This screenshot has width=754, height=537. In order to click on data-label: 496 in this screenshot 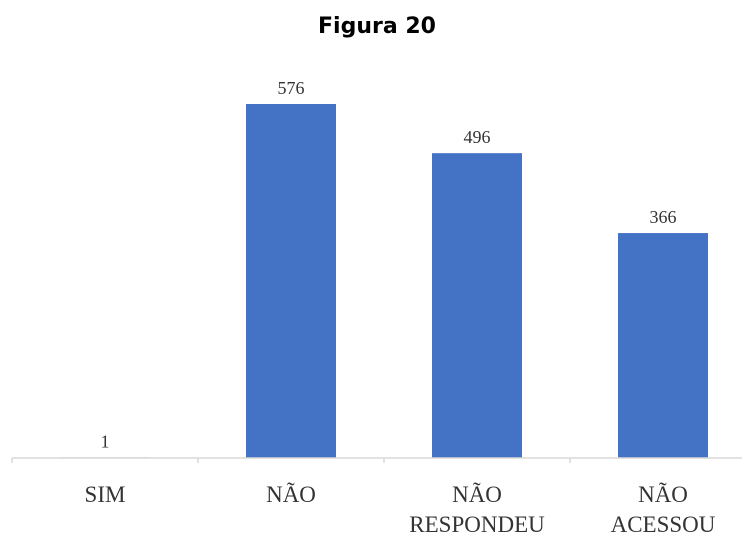, I will do `click(477, 137)`.